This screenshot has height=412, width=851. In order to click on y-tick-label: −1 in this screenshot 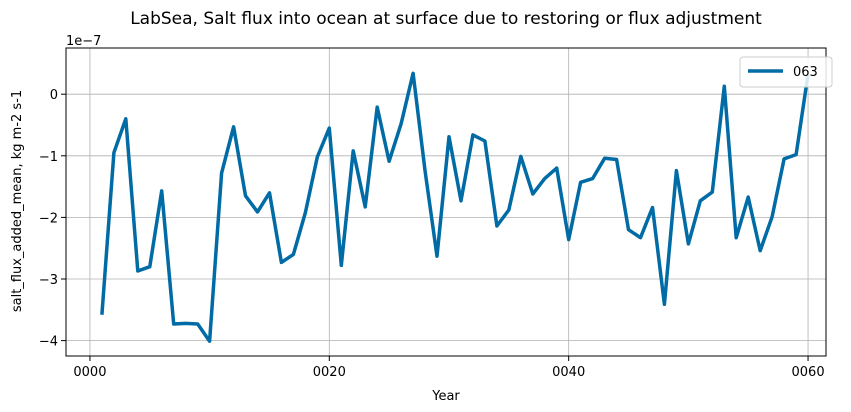, I will do `click(48, 157)`.